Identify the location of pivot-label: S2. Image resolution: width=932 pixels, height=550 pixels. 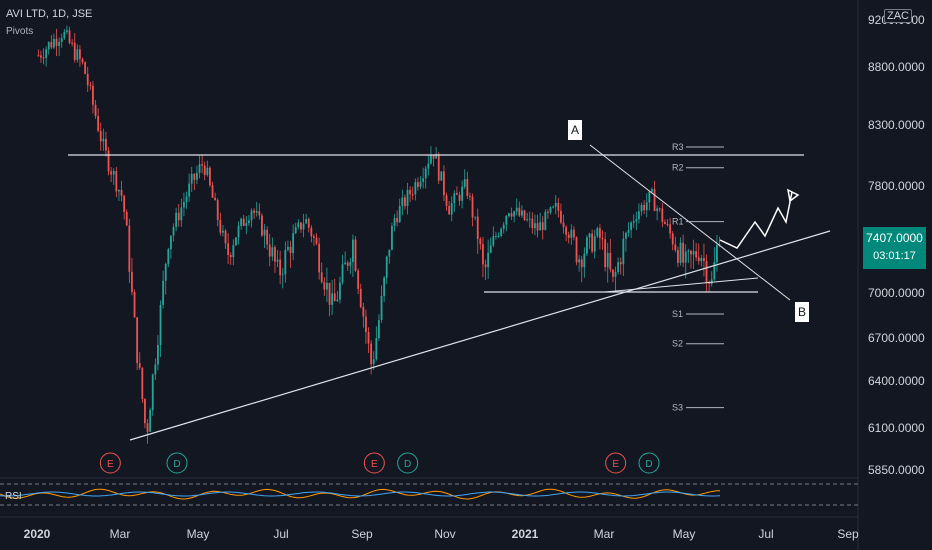
(677, 344).